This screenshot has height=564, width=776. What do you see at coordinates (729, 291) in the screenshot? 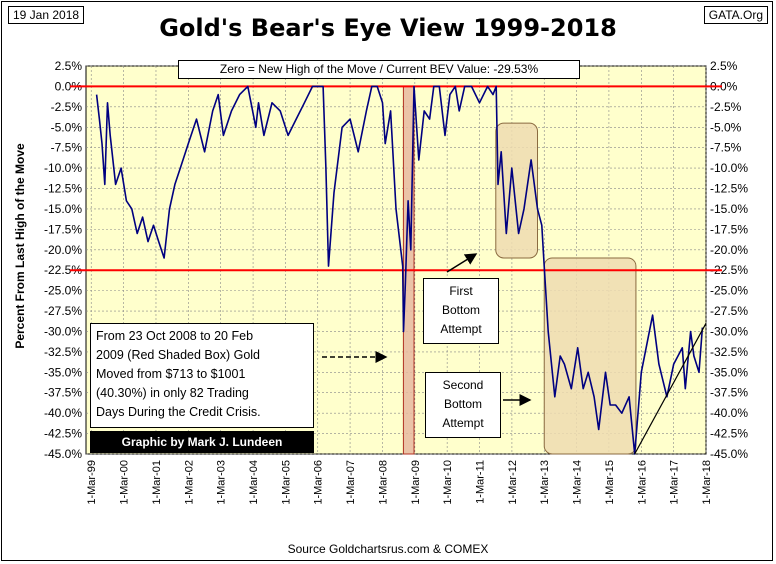
I see `y-tick-label-right: -25.0%` at bounding box center [729, 291].